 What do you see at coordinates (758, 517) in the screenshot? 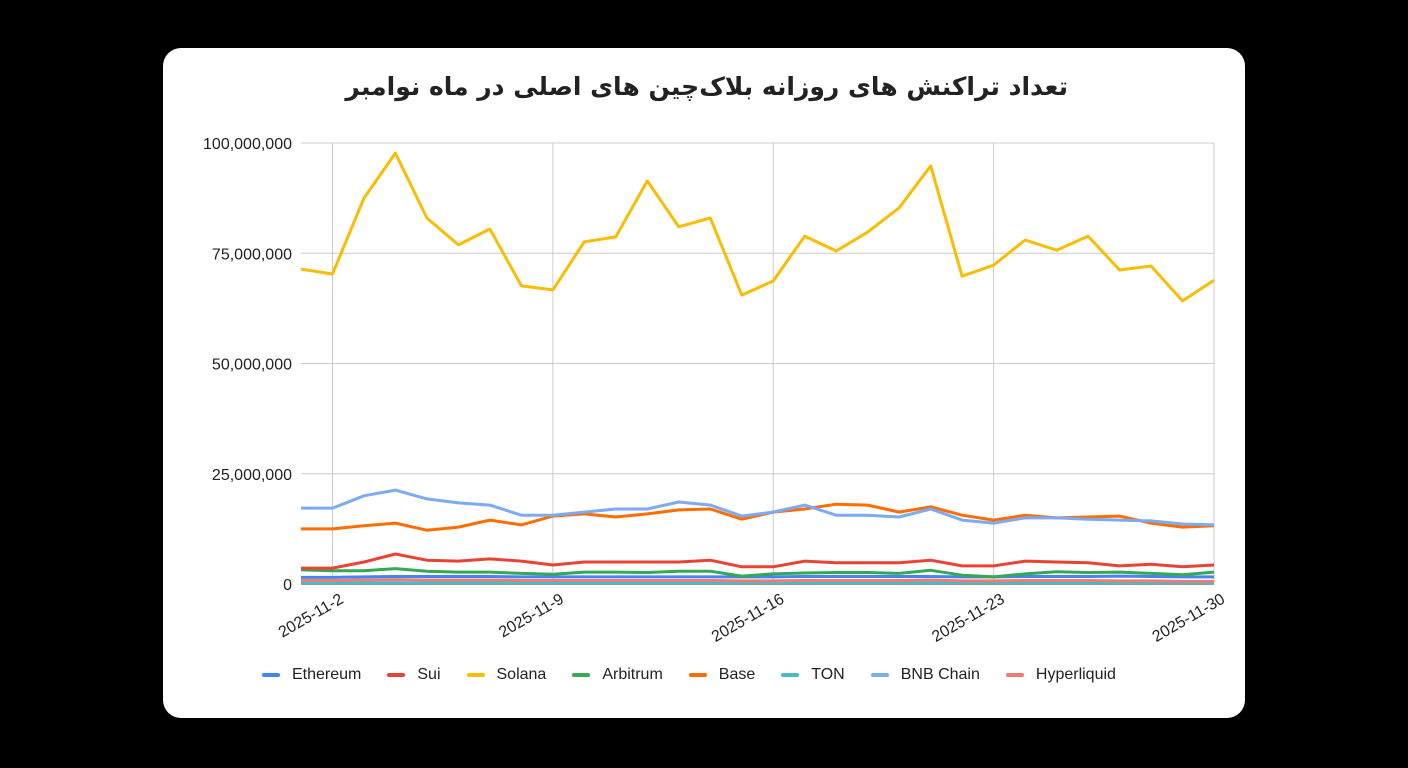
I see `series-line-base` at bounding box center [758, 517].